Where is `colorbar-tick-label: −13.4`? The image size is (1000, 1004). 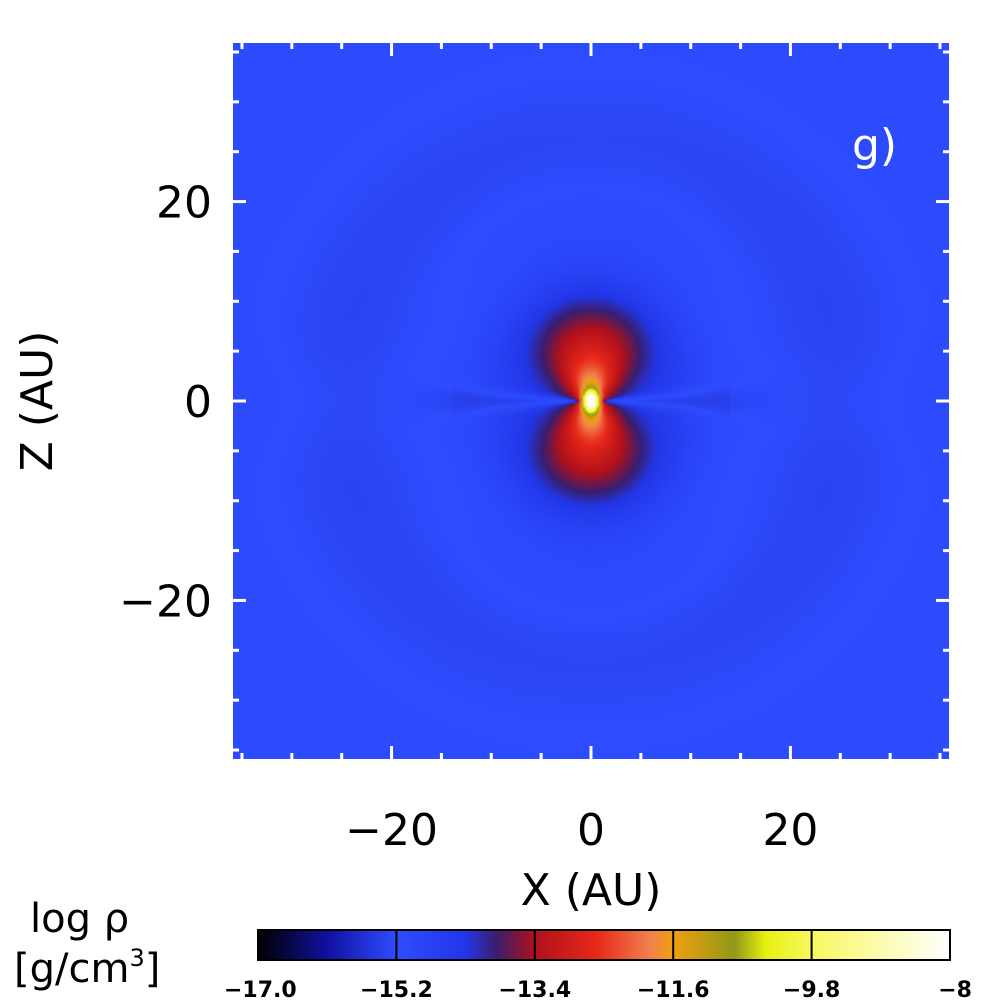
colorbar-tick-label: −13.4 is located at coordinates (534, 989).